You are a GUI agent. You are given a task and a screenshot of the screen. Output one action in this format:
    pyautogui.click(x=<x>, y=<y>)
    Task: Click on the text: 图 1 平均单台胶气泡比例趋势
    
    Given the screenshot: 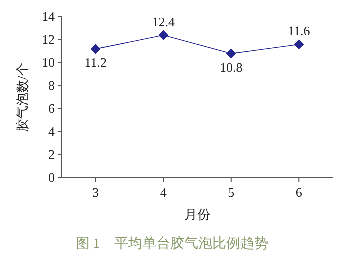 What is the action you would take?
    pyautogui.click(x=172, y=244)
    